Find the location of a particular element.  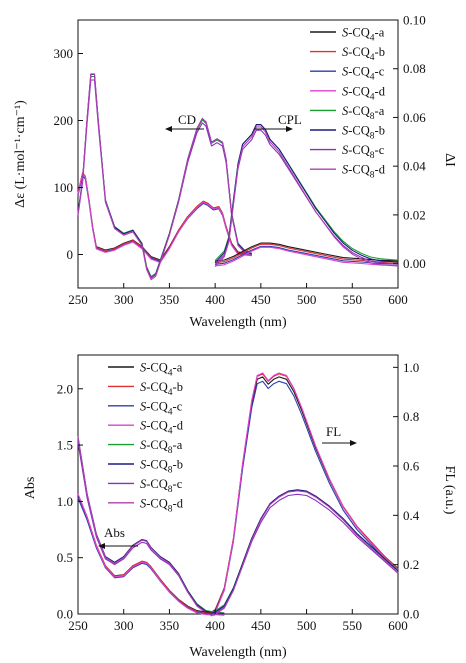

series-line-cq8-cpl is located at coordinates (306, 196).